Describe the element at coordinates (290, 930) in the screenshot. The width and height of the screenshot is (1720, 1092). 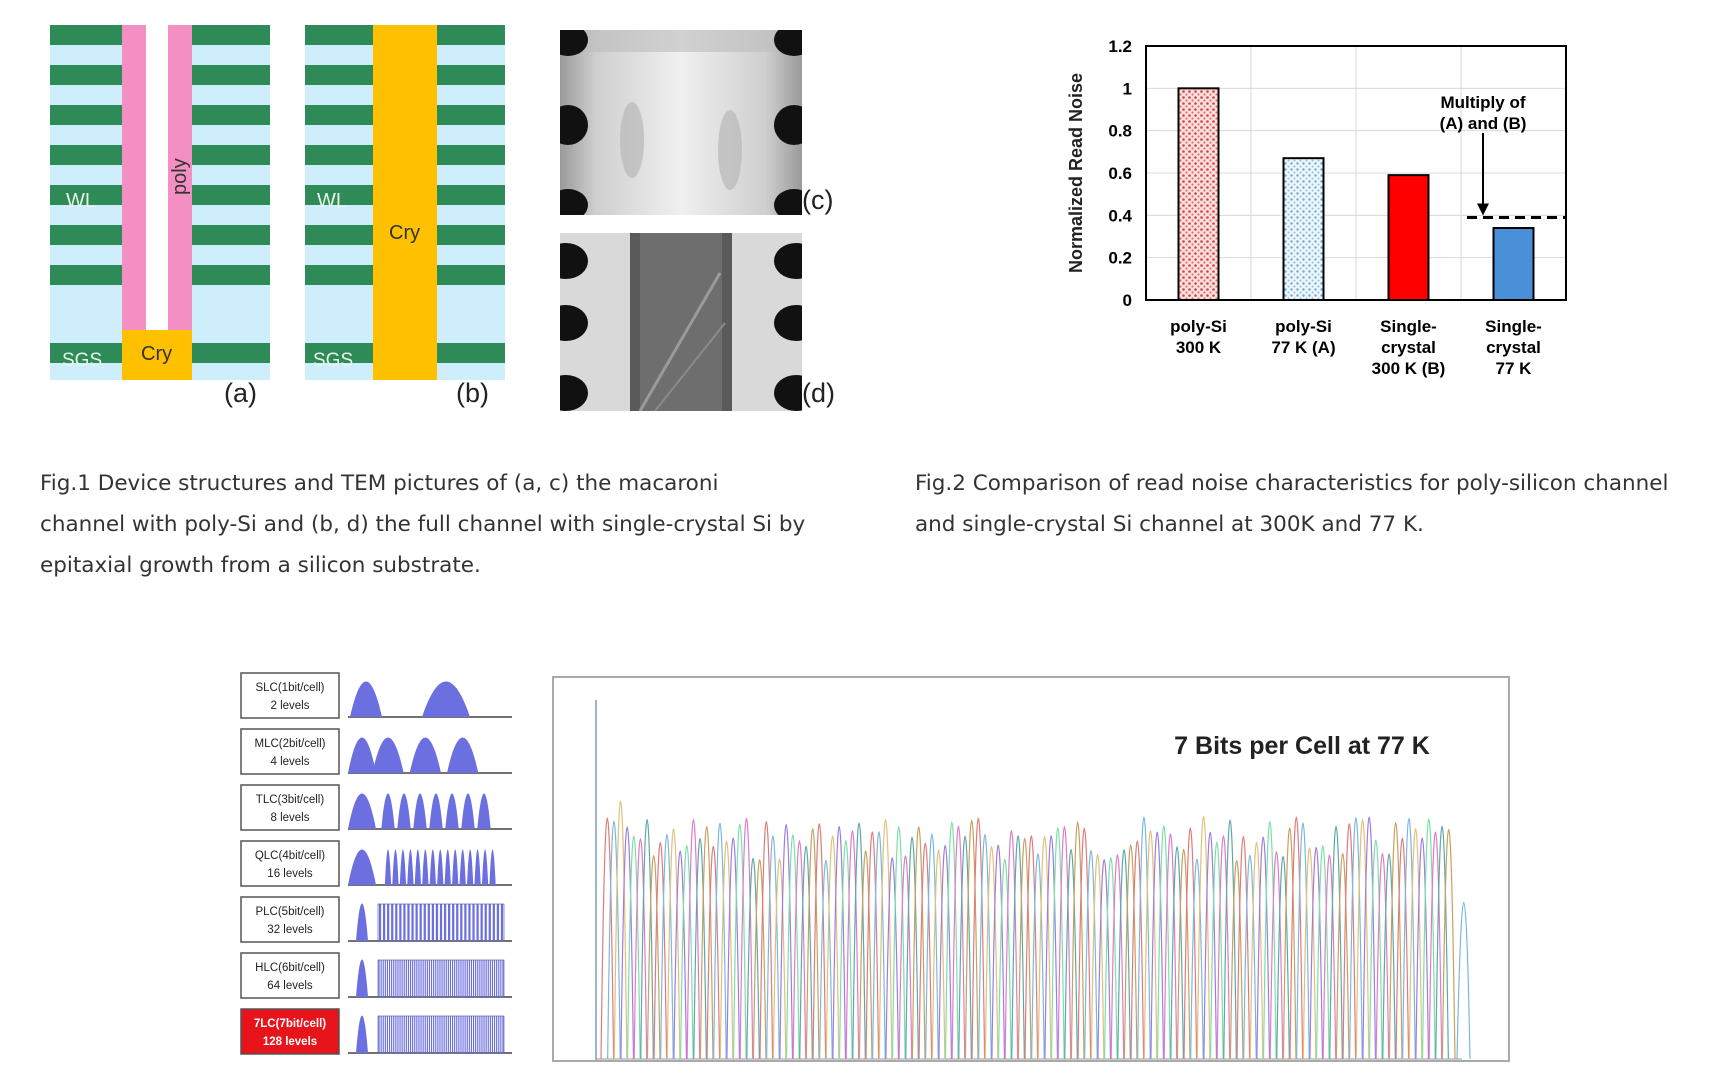
I see `level-label-text: 32 levels` at that location.